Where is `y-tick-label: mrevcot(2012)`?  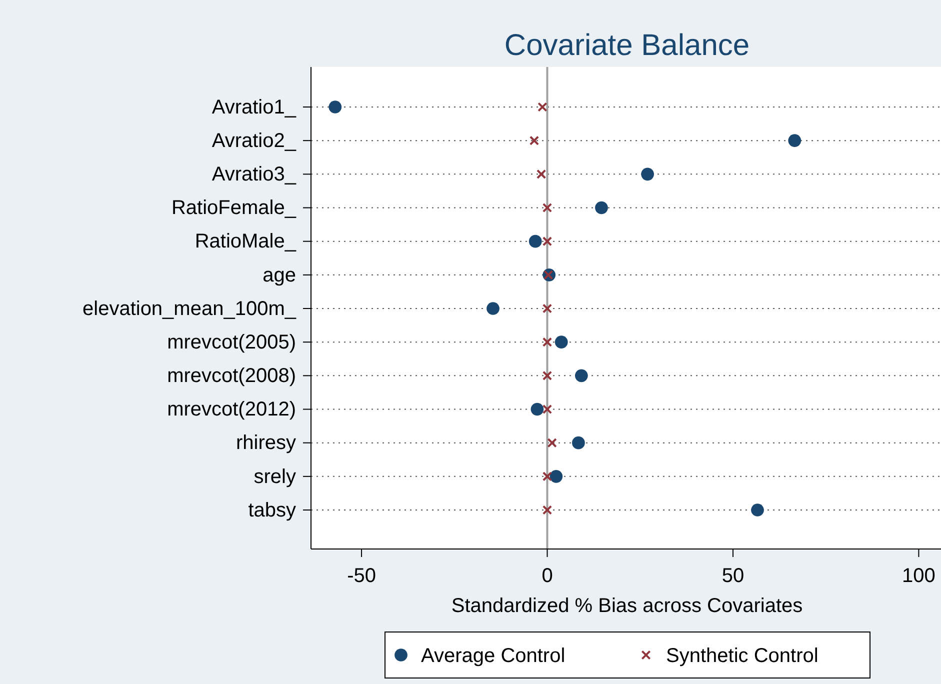
y-tick-label: mrevcot(2012) is located at coordinates (231, 409).